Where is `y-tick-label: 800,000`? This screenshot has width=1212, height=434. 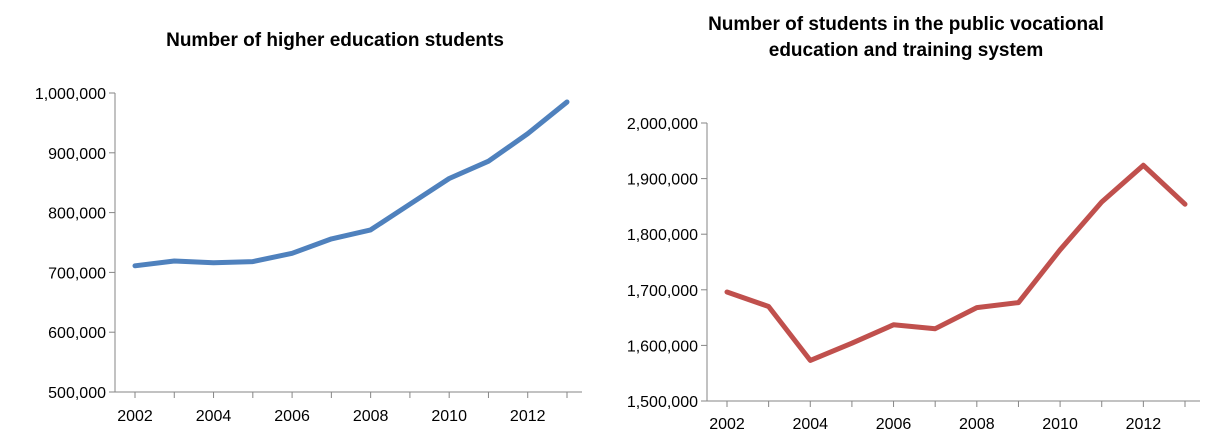 y-tick-label: 800,000 is located at coordinates (77, 214).